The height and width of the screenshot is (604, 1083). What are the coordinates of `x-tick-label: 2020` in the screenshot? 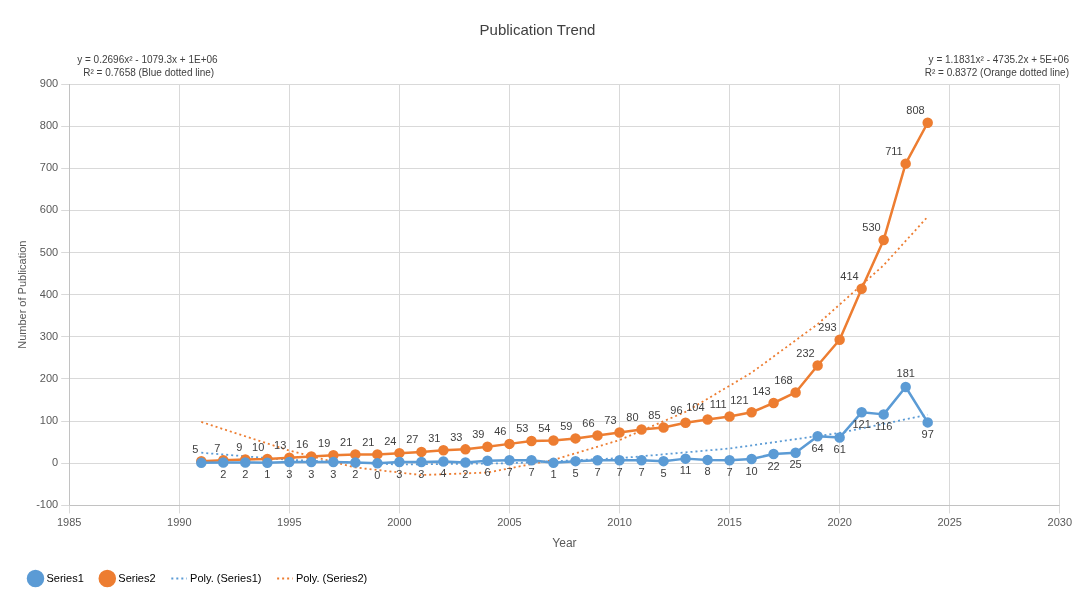 It's located at (839, 522).